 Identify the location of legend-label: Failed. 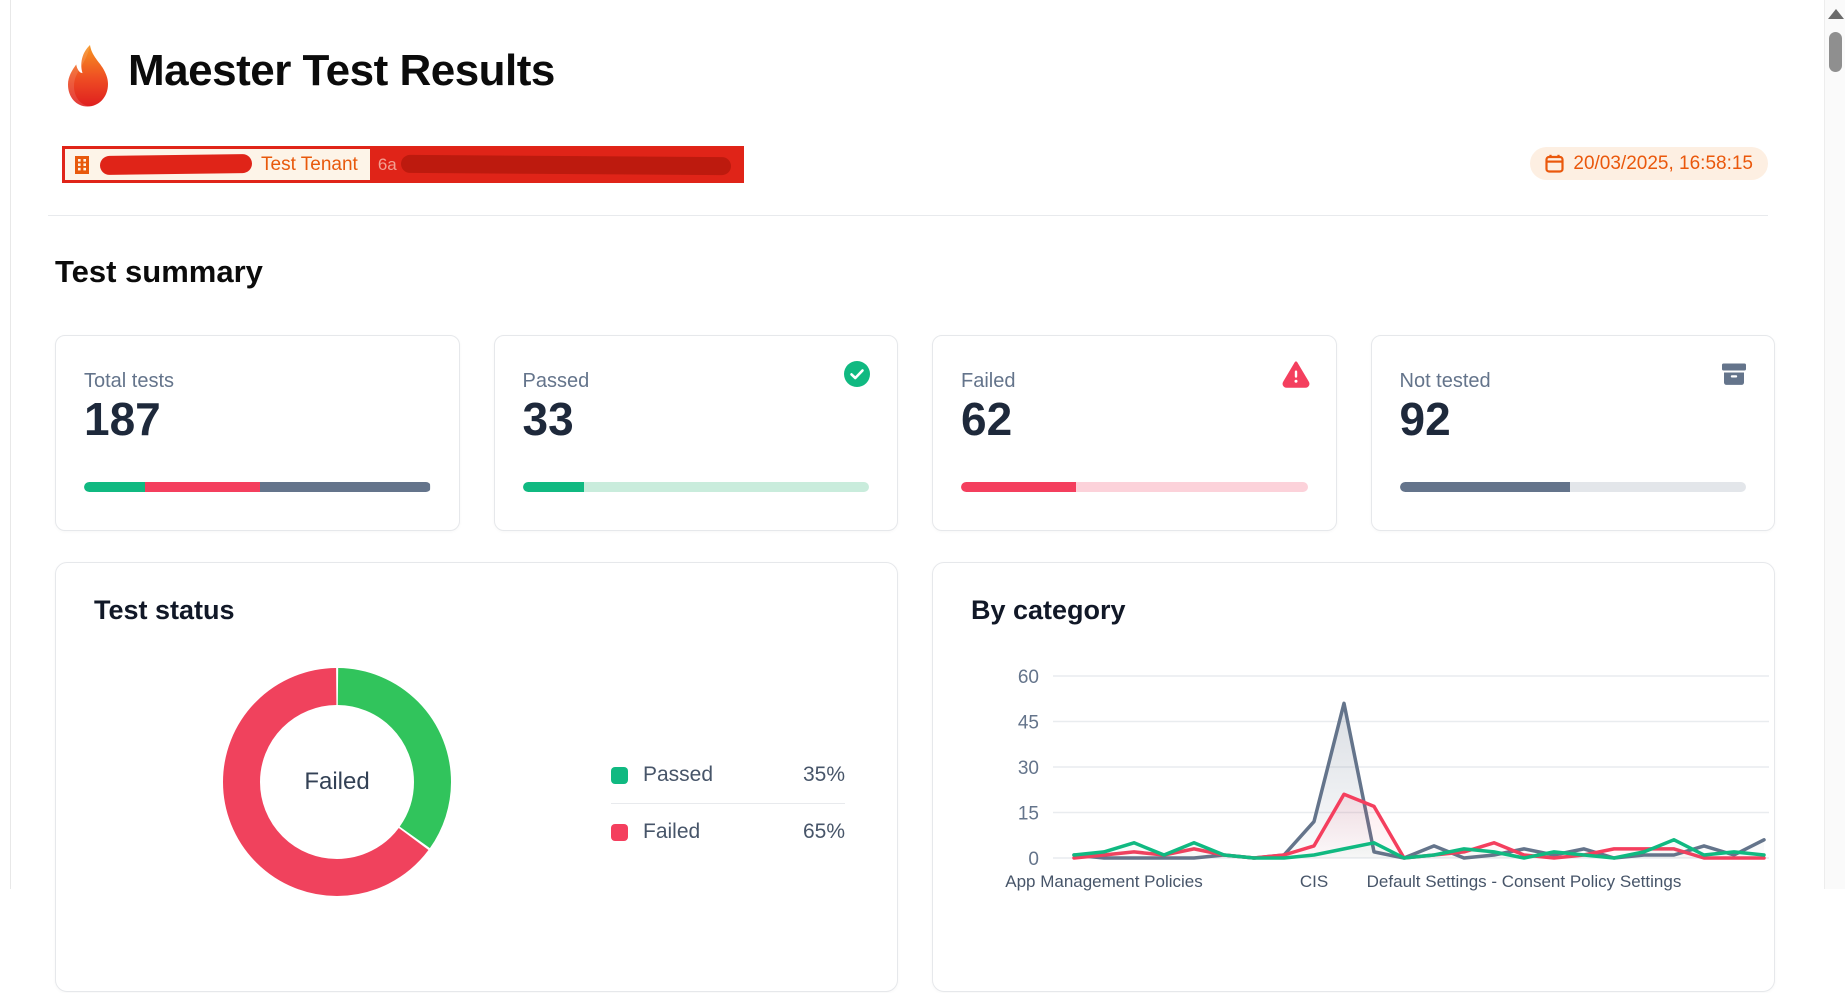
(671, 832).